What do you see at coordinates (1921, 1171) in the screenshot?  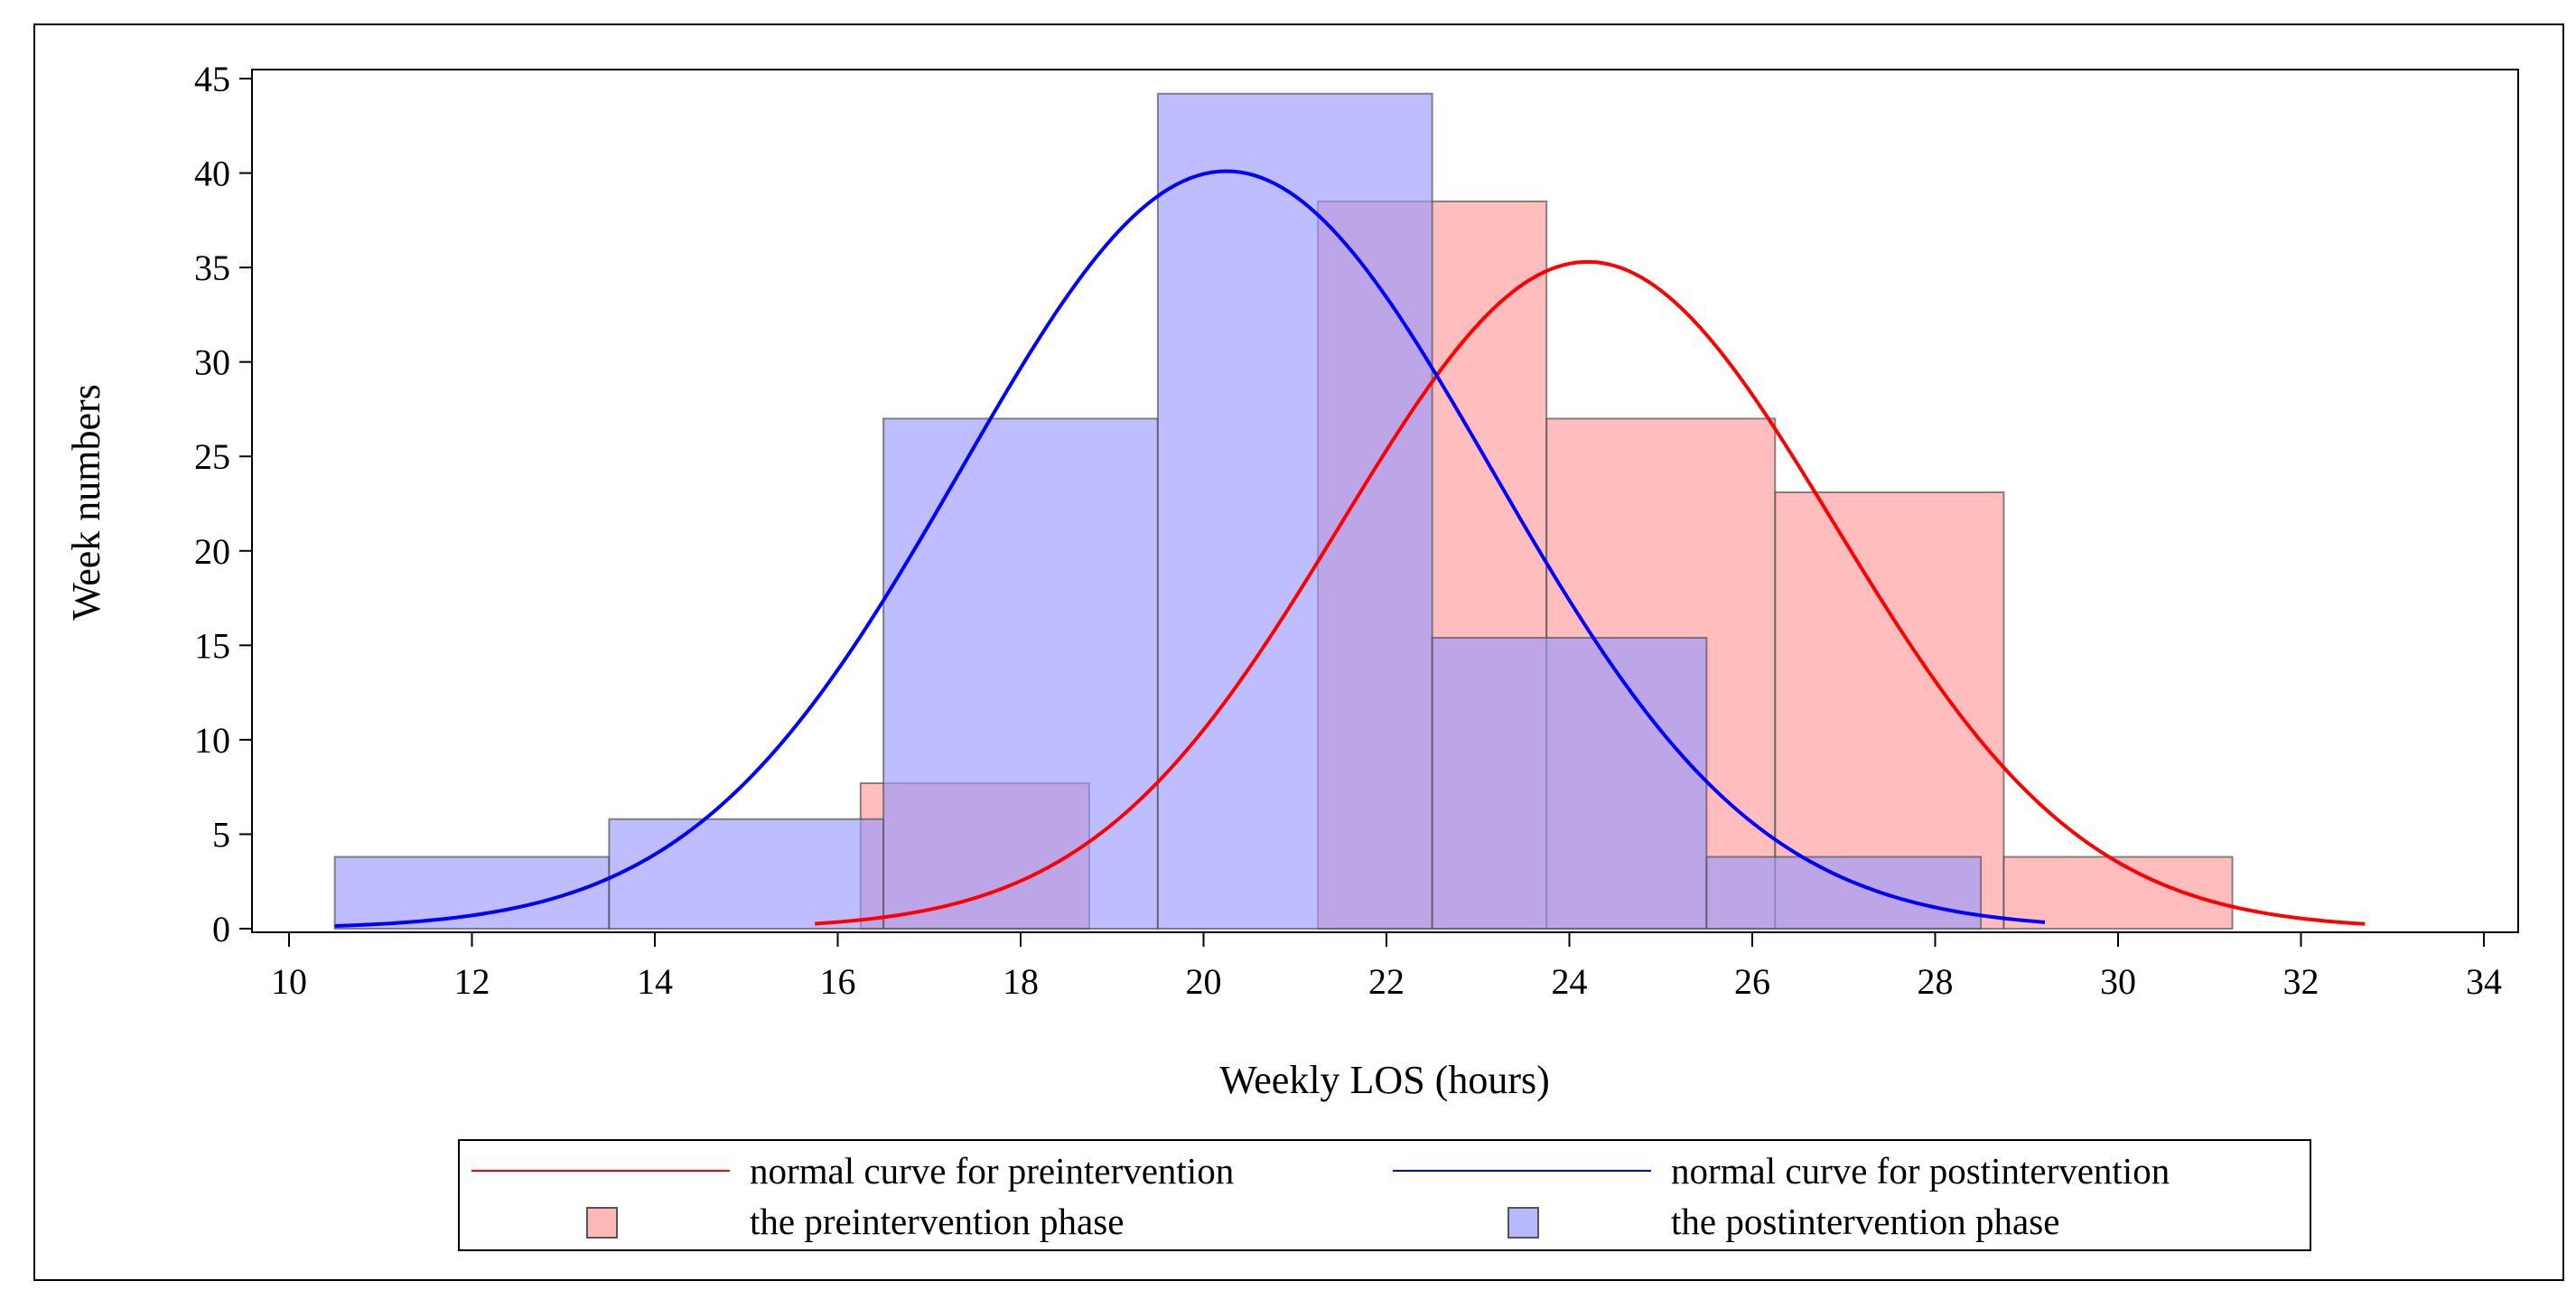 I see `legend-post-curve-label: normal curve for postintervention` at bounding box center [1921, 1171].